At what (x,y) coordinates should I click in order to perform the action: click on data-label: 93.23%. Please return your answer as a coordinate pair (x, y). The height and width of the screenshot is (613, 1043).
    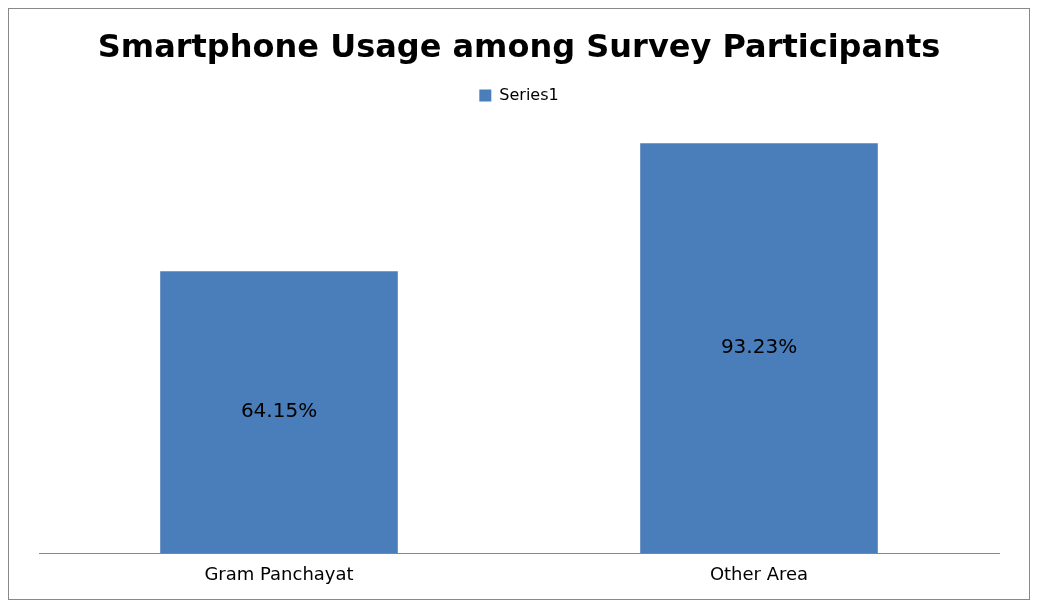
    Looking at the image, I should click on (759, 346).